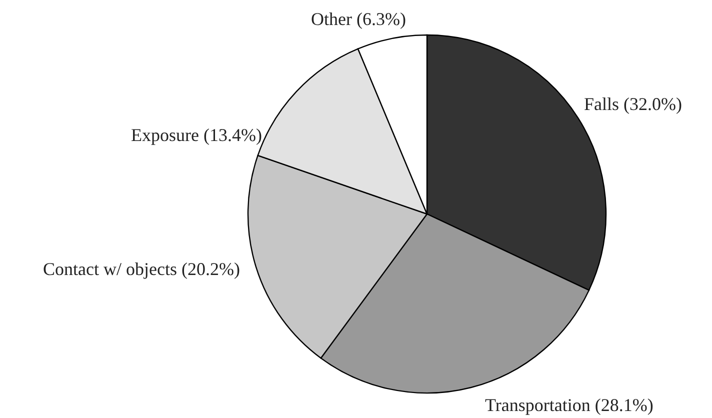  Describe the element at coordinates (358, 19) in the screenshot. I see `slice-label: Other (6.3%)` at that location.